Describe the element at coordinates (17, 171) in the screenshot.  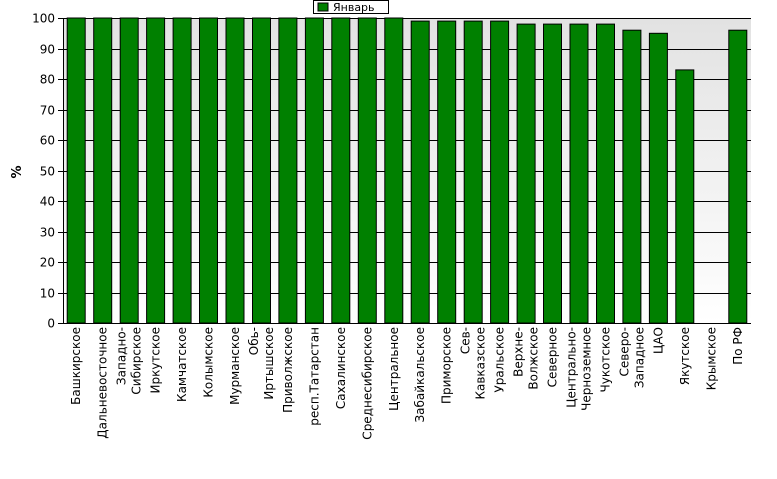
I see `y-axis-label: %` at that location.